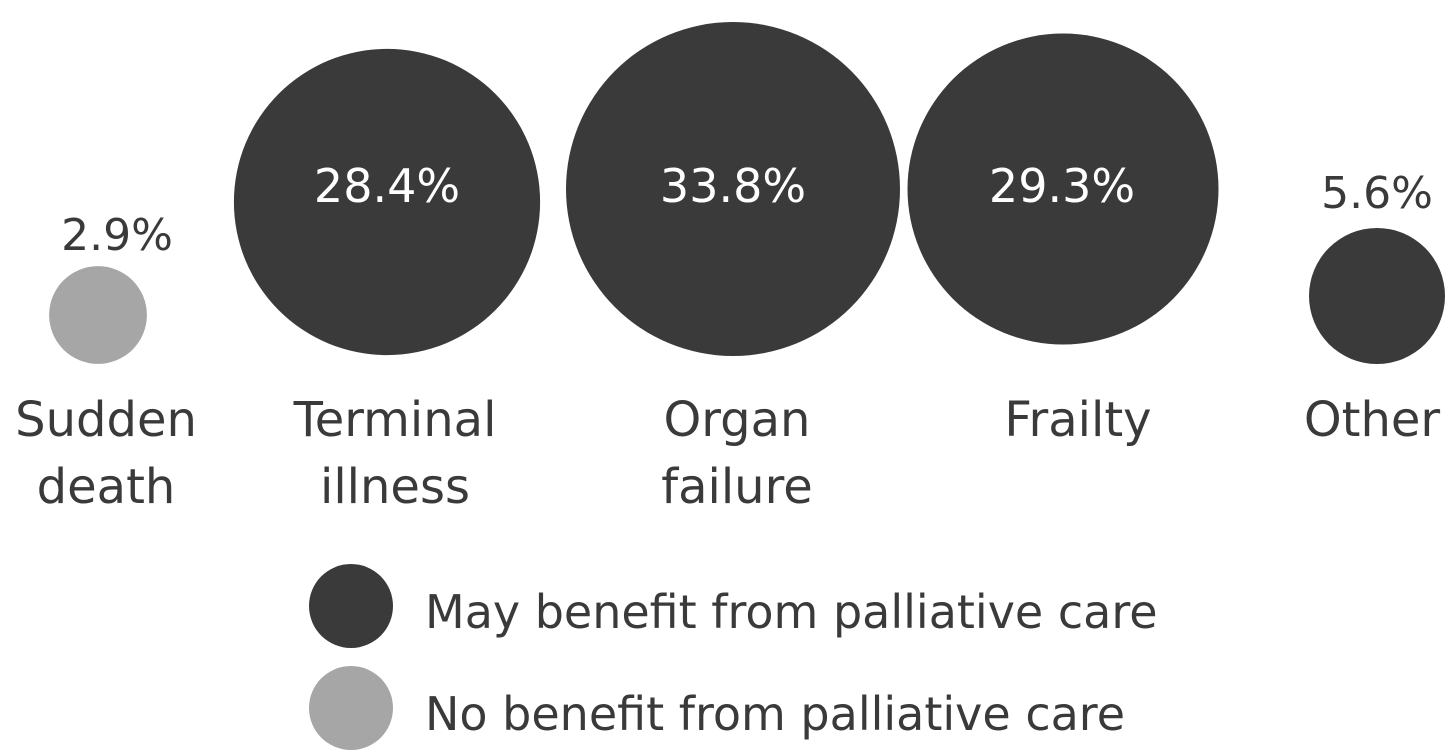 This screenshot has height=754, width=1453. What do you see at coordinates (737, 487) in the screenshot?
I see `category-label-organ-failure-line2: failure` at bounding box center [737, 487].